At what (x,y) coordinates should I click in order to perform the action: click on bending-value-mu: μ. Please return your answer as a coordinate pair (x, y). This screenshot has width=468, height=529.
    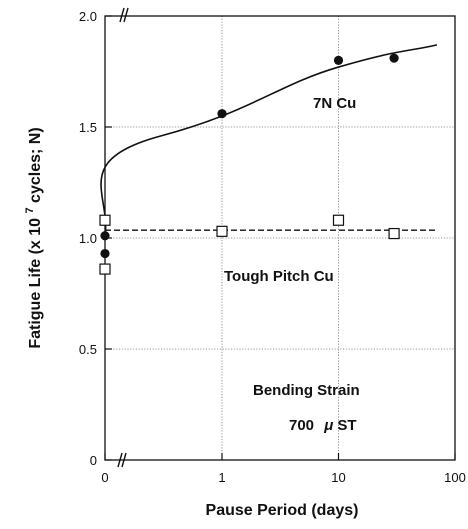
    Looking at the image, I should click on (328, 425).